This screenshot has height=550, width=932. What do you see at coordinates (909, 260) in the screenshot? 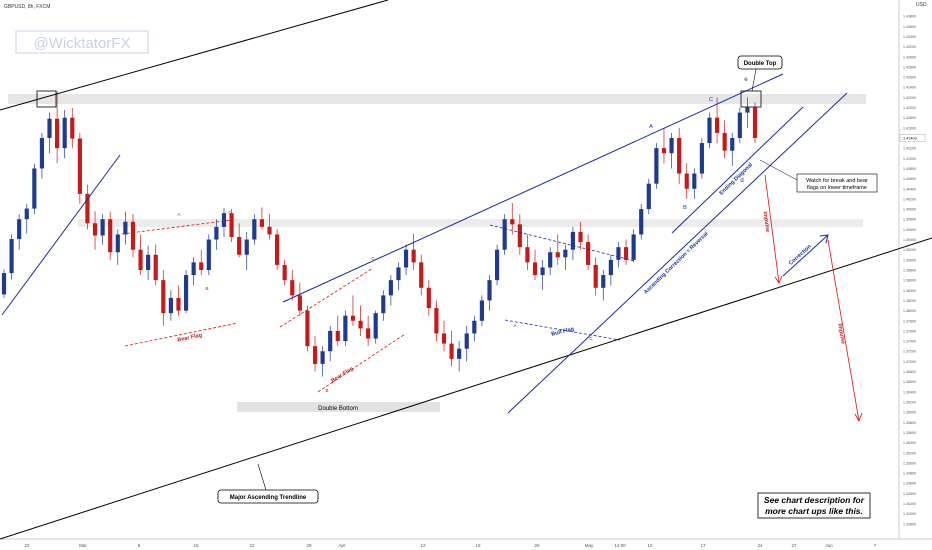
I see `price-tick-label: 1.39000` at bounding box center [909, 260].